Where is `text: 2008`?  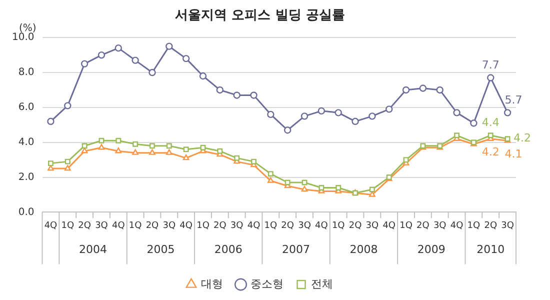
text: 2008 is located at coordinates (364, 249).